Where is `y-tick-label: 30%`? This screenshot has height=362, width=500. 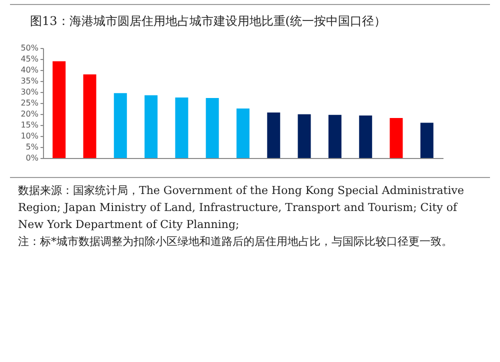 y-tick-label: 30% is located at coordinates (29, 92).